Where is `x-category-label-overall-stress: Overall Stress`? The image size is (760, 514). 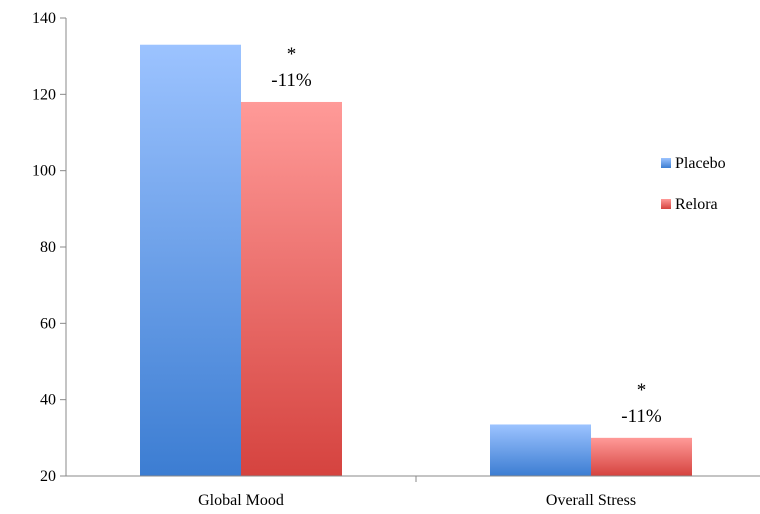
x-category-label-overall-stress: Overall Stress is located at coordinates (591, 500).